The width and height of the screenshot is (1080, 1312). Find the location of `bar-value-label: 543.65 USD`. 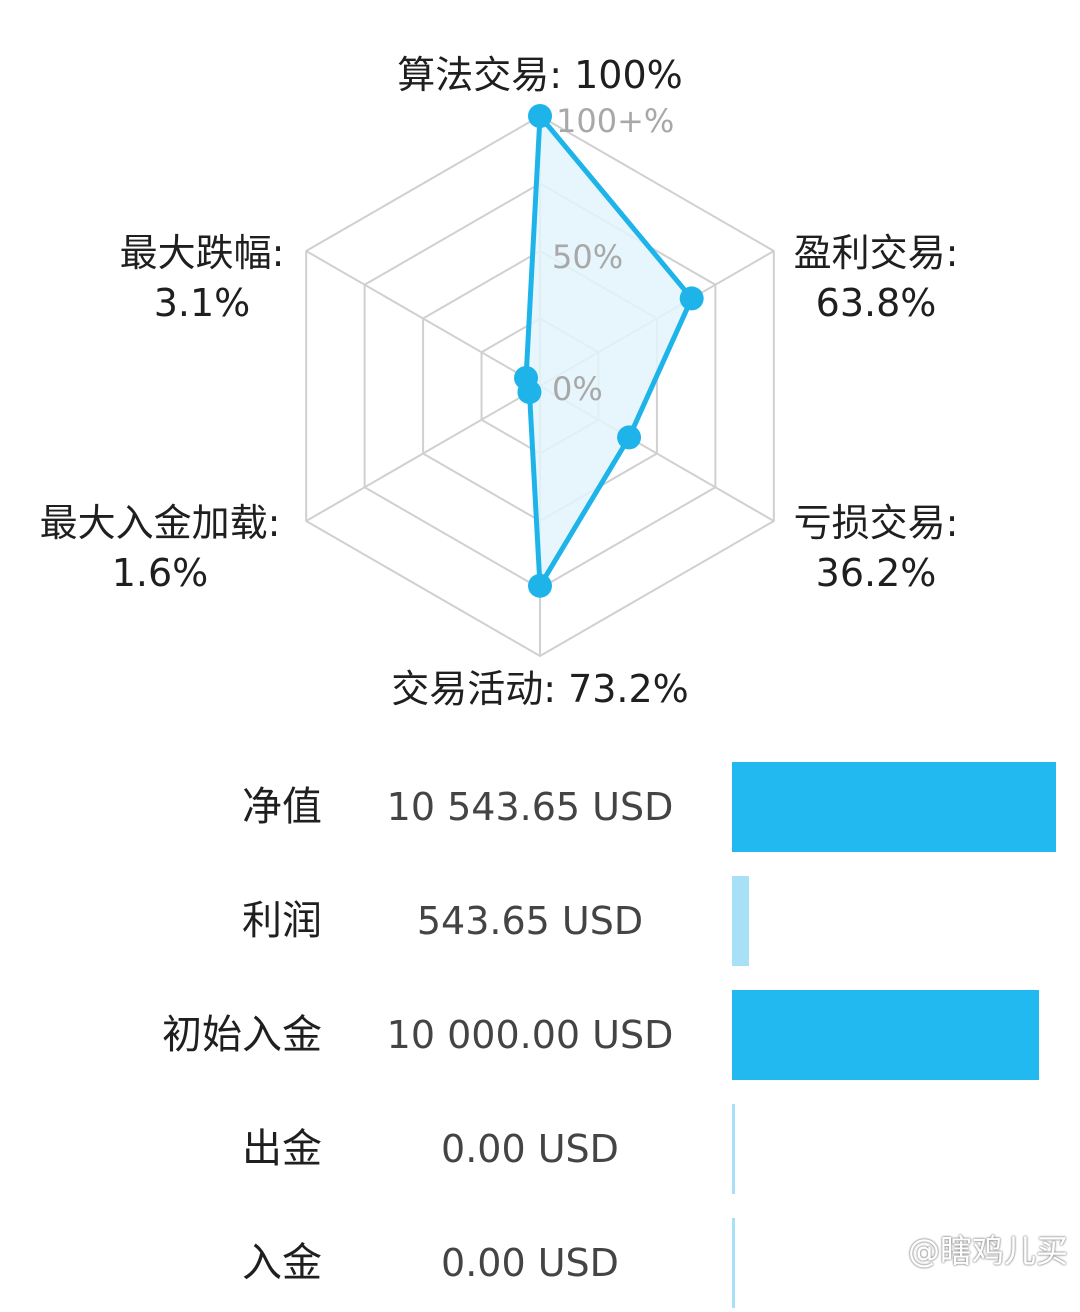

bar-value-label: 543.65 USD is located at coordinates (530, 921).